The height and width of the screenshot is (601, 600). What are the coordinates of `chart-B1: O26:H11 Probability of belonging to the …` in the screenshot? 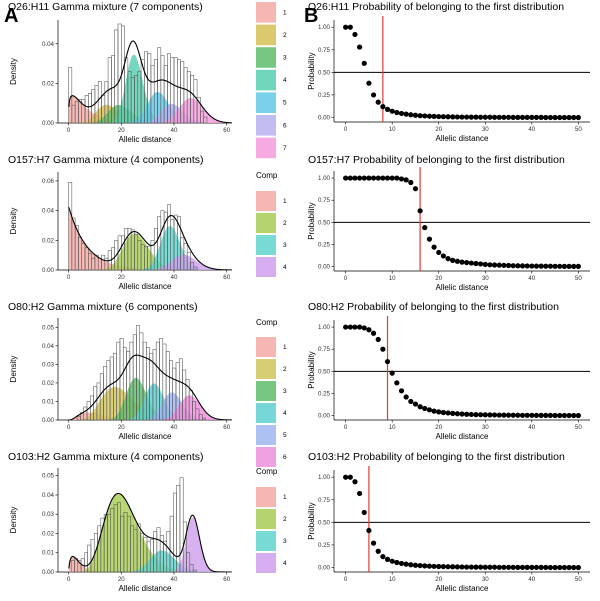 It's located at (448, 72).